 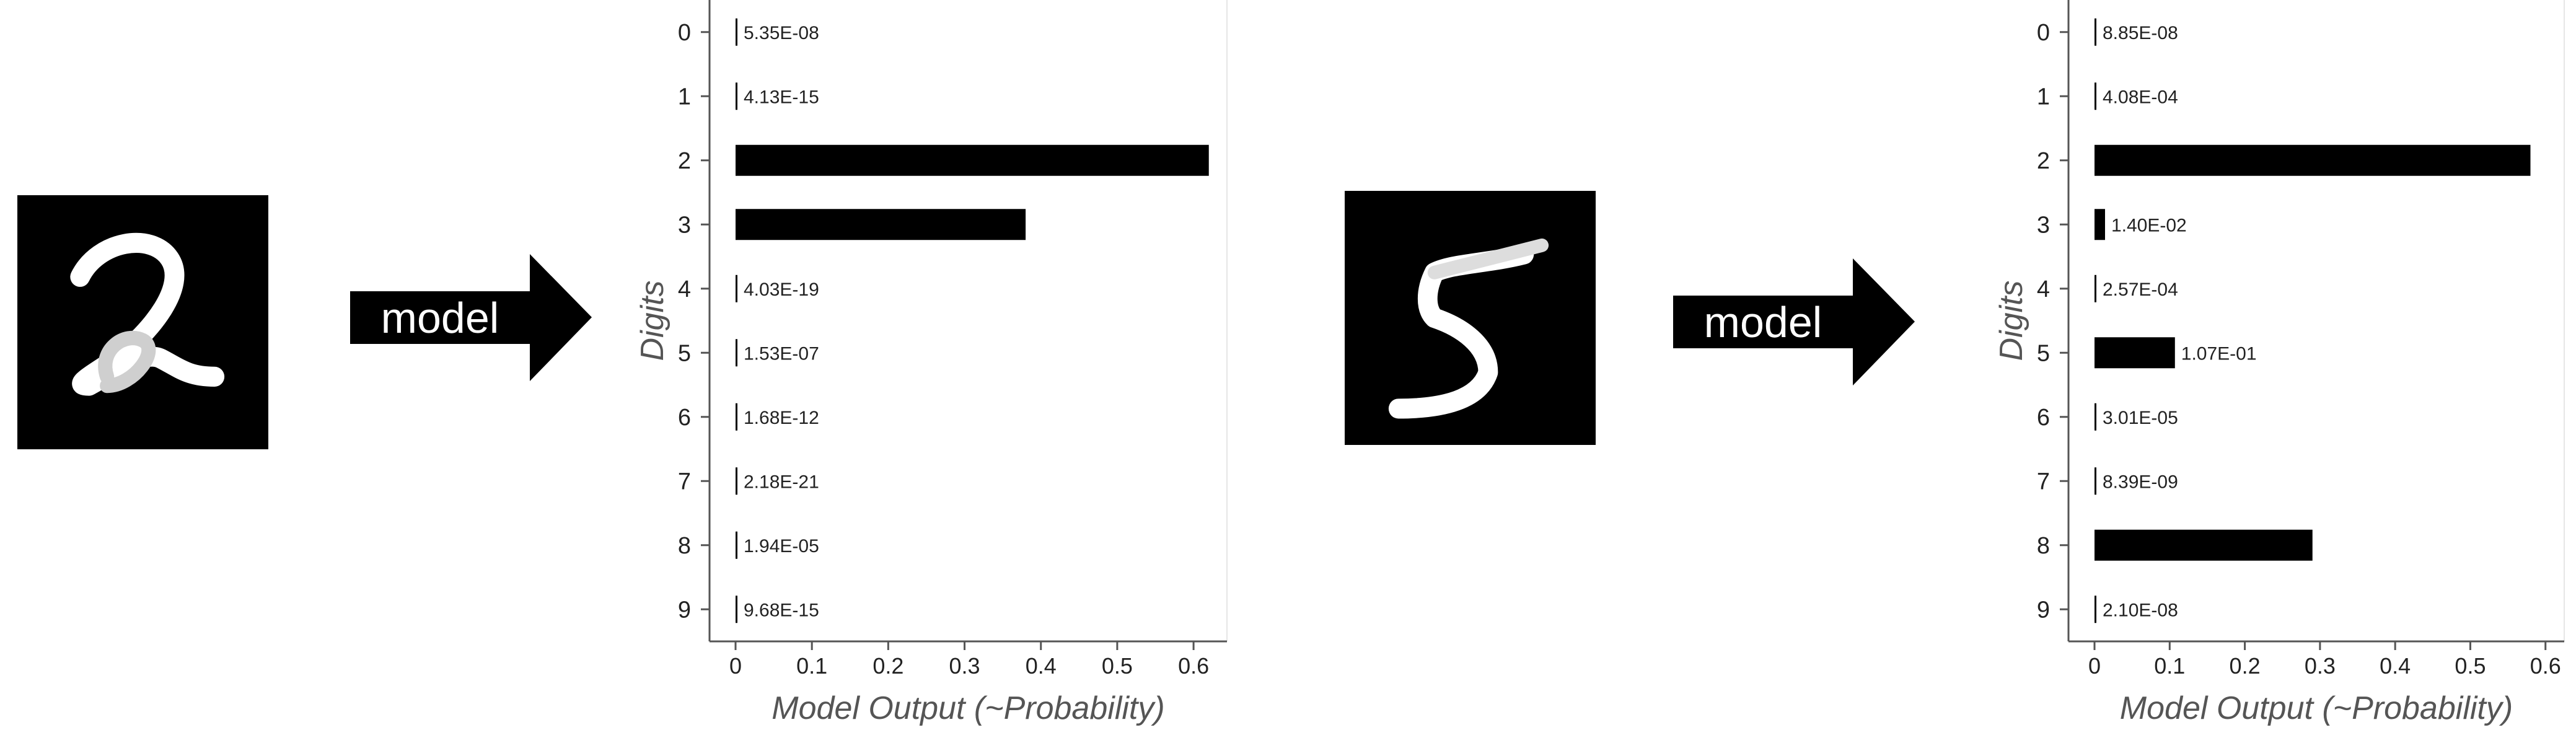 I want to click on data-label: 8.39E-09, so click(x=2140, y=482).